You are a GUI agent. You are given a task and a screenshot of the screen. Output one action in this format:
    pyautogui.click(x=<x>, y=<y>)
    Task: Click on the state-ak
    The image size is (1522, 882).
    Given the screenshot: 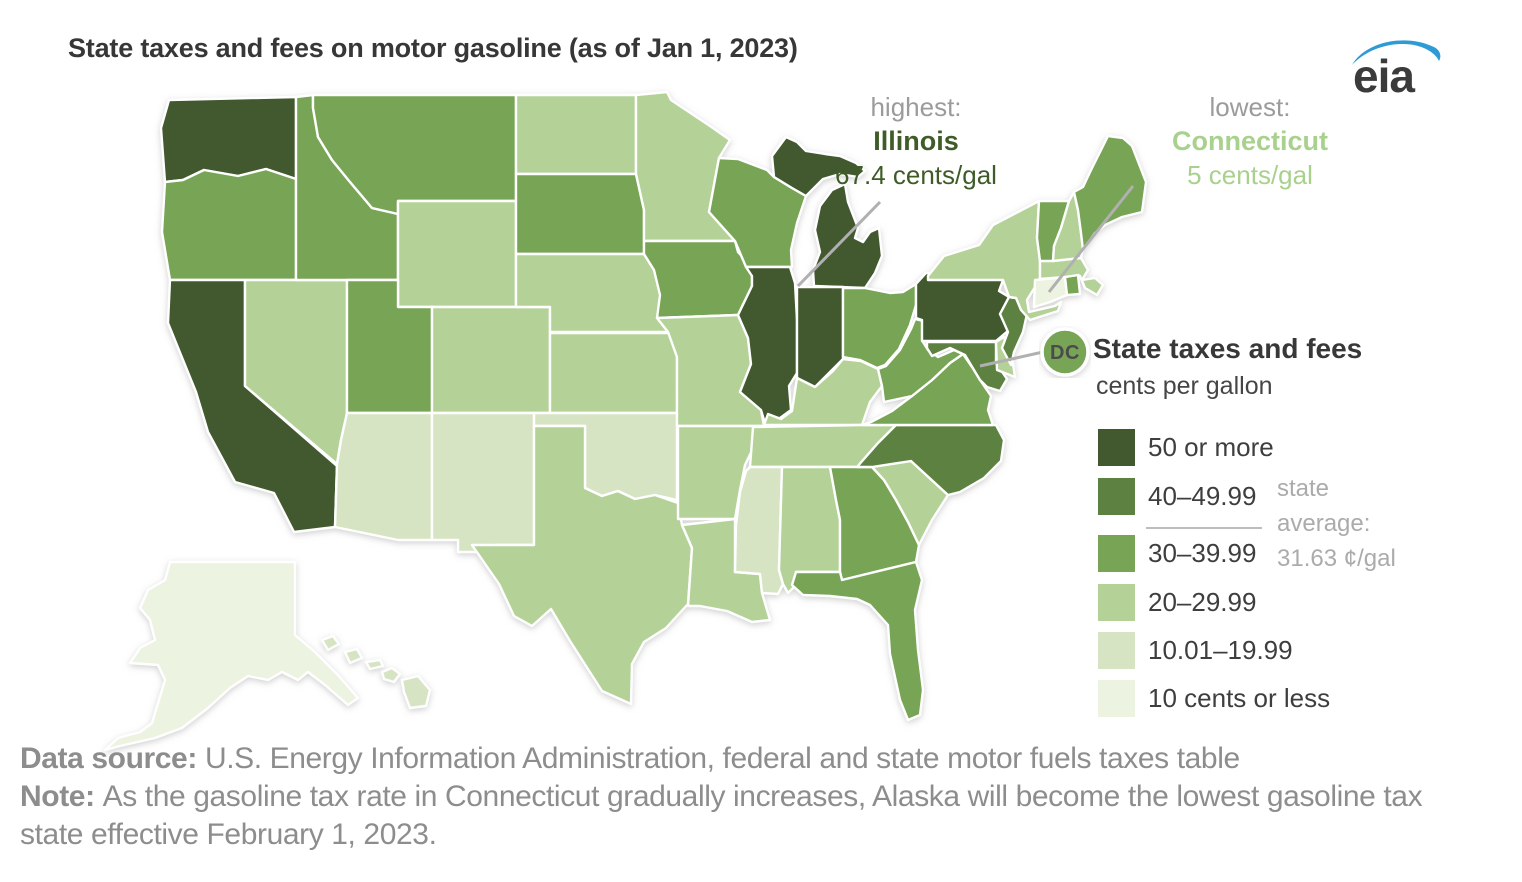 What is the action you would take?
    pyautogui.click(x=231, y=656)
    